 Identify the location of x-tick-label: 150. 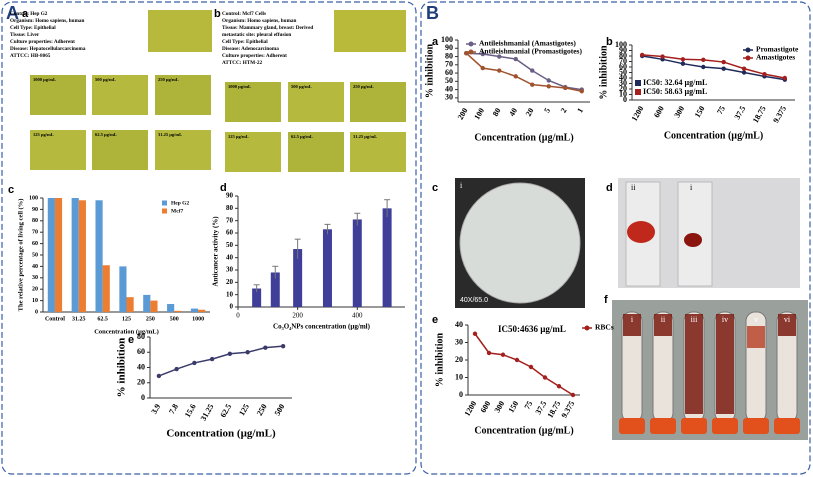
(700, 111).